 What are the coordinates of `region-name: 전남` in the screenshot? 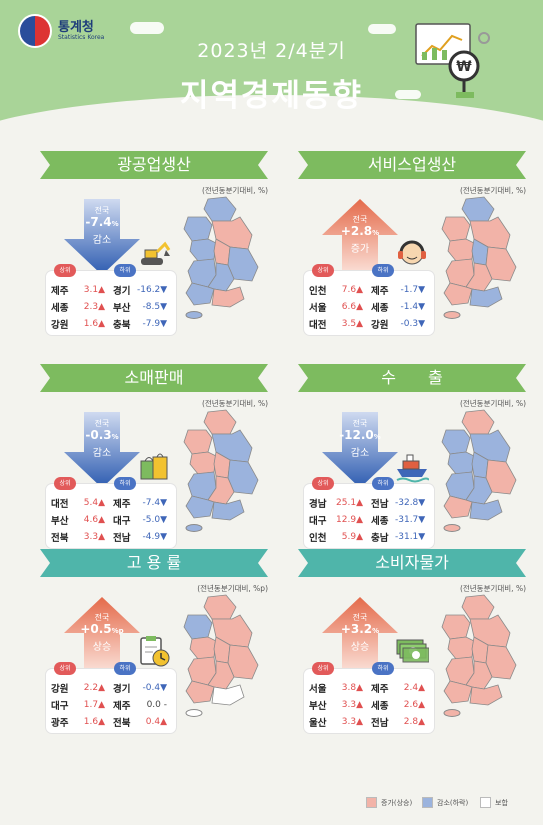 It's located at (122, 538).